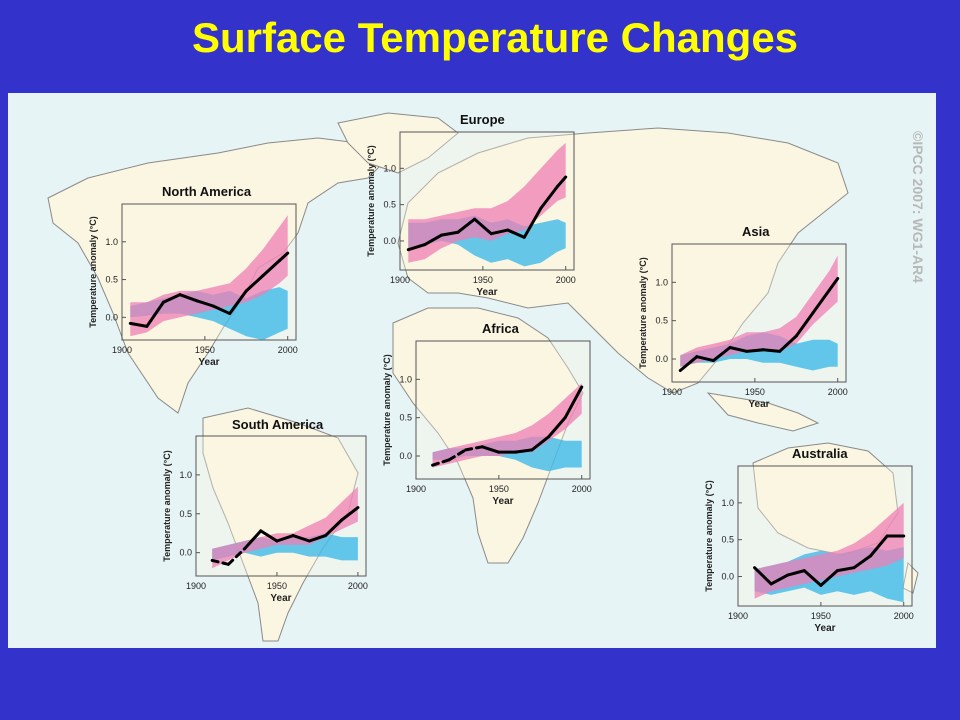  I want to click on slide-title: Surface Temperature Changes, so click(495, 37).